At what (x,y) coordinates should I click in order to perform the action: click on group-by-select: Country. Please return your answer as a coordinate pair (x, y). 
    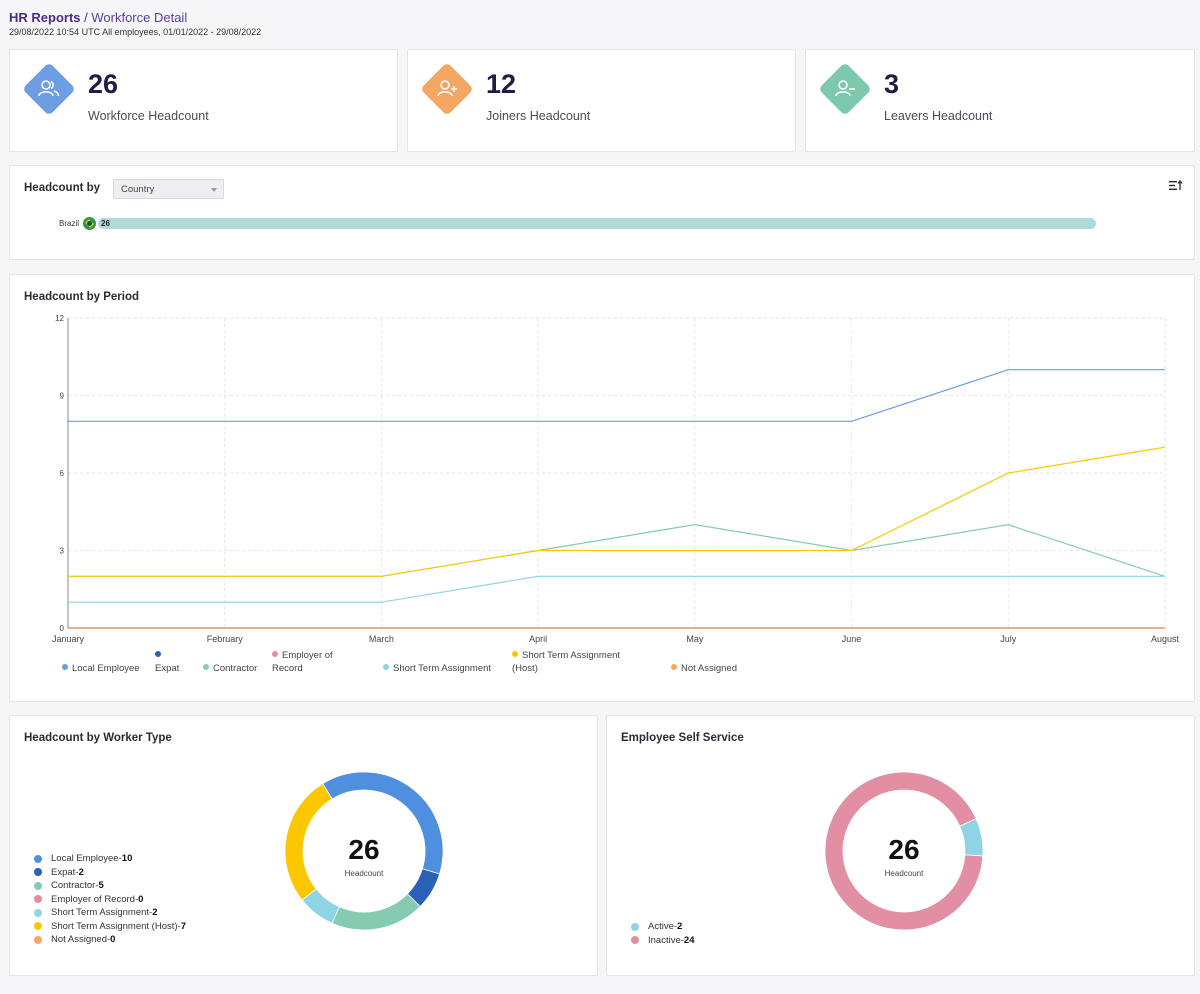
    Looking at the image, I should click on (168, 189).